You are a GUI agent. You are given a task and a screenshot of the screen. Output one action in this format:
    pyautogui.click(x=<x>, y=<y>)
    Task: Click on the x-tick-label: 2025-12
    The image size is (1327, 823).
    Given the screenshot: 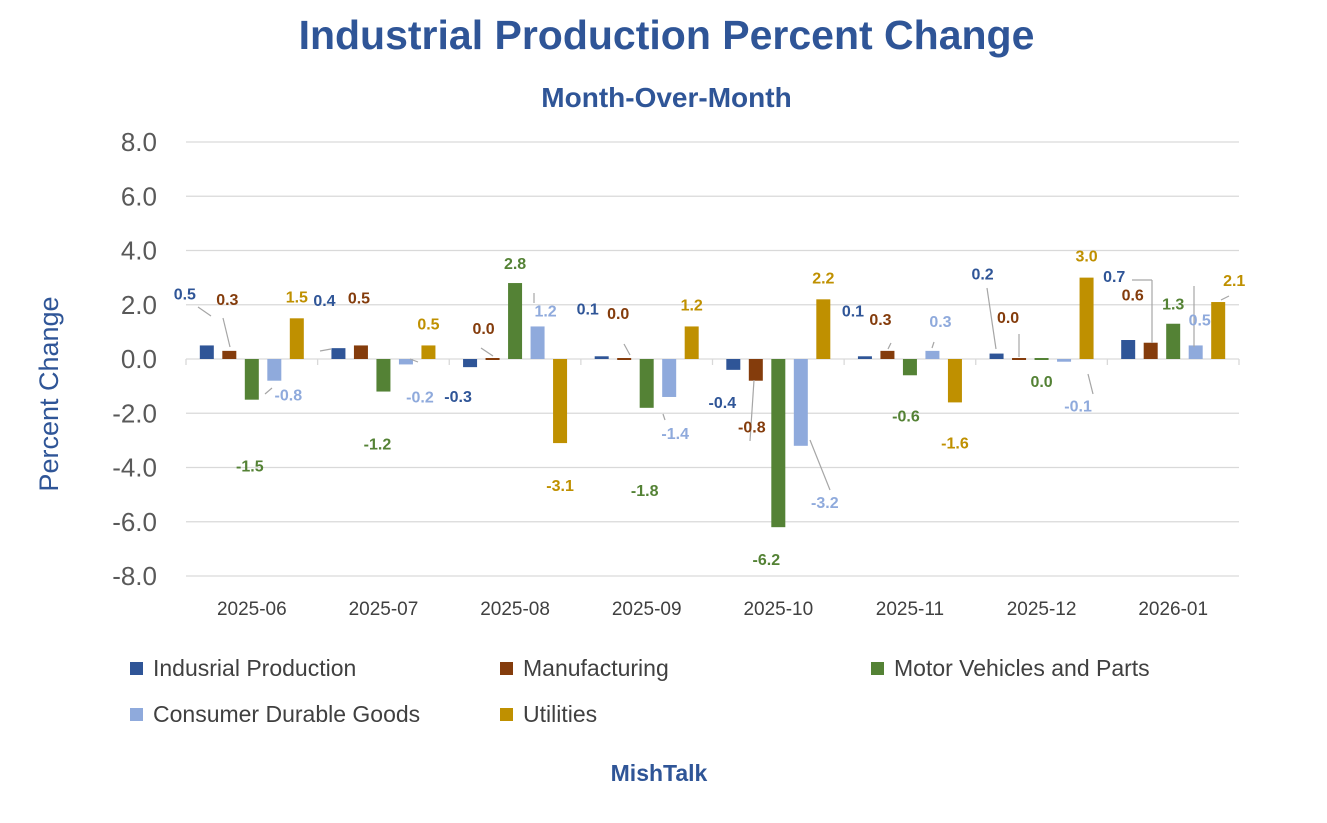 What is the action you would take?
    pyautogui.click(x=1042, y=609)
    